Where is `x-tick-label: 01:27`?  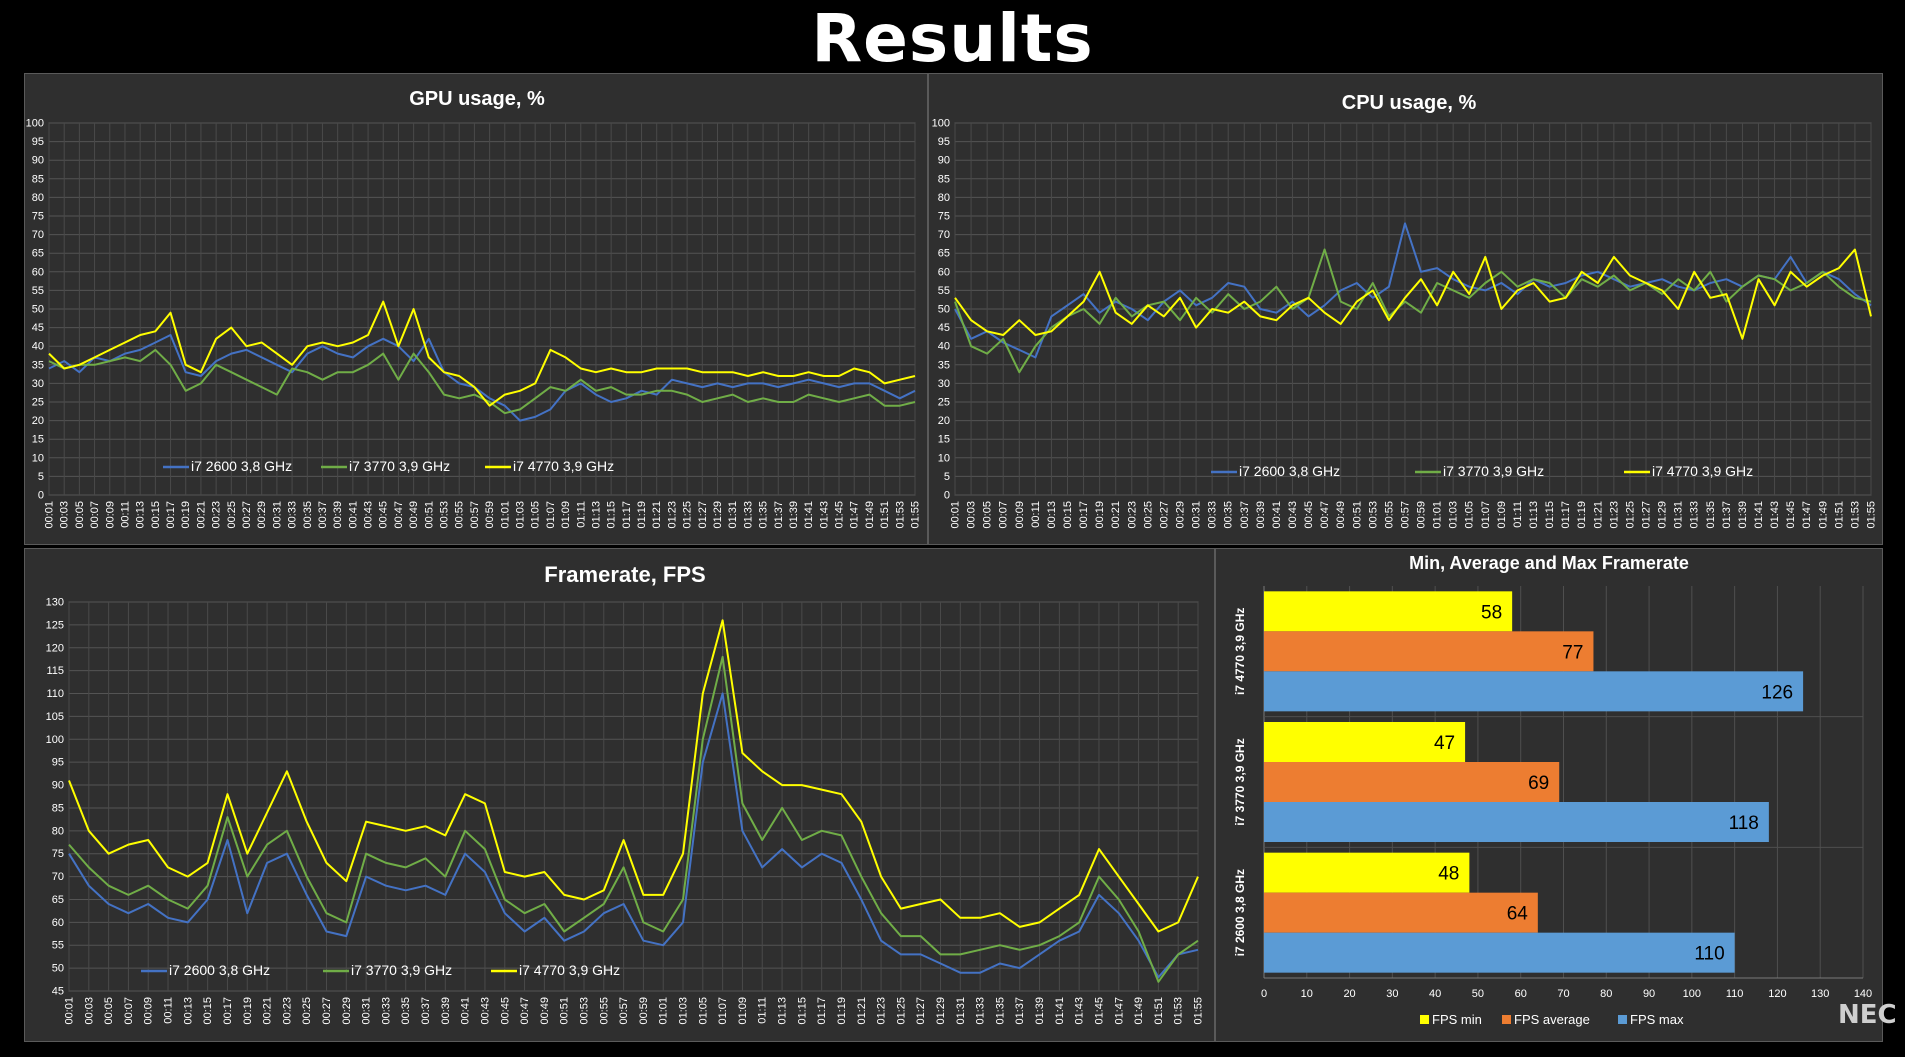 x-tick-label: 01:27 is located at coordinates (703, 515).